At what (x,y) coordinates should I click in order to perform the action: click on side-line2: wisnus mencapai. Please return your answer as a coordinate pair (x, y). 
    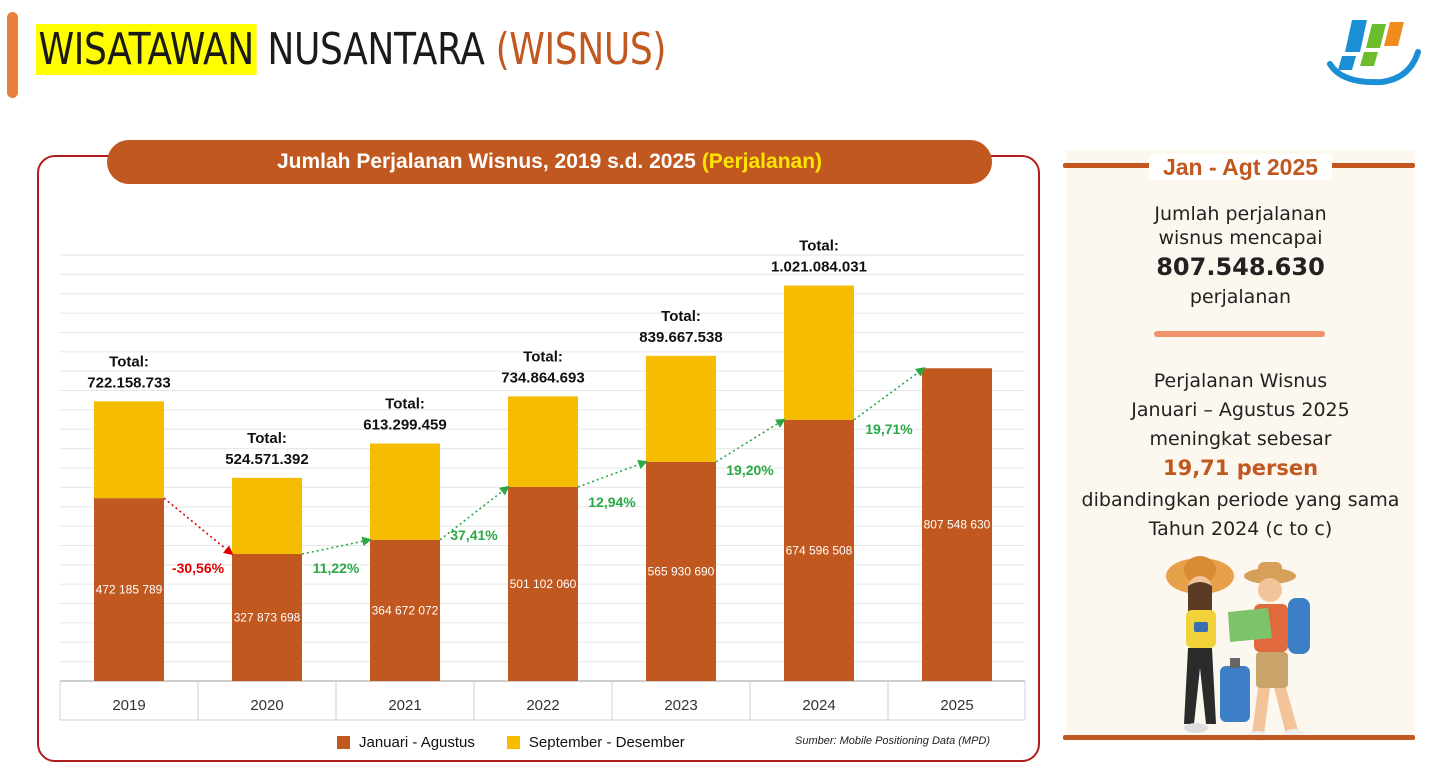
    Looking at the image, I should click on (1240, 238).